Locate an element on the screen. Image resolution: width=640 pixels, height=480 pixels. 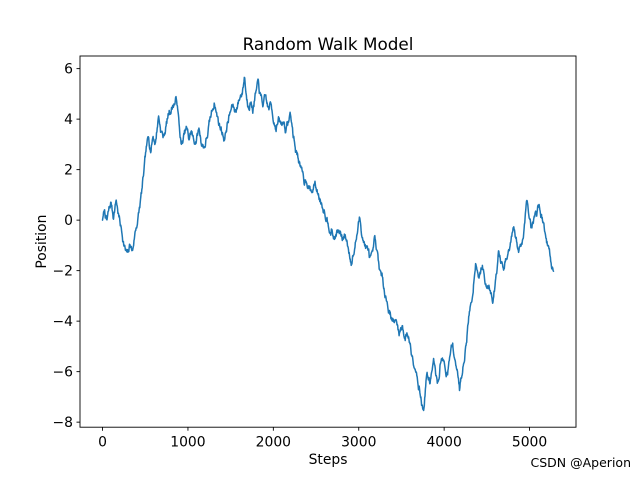
y-tick-label: −4 is located at coordinates (63, 322).